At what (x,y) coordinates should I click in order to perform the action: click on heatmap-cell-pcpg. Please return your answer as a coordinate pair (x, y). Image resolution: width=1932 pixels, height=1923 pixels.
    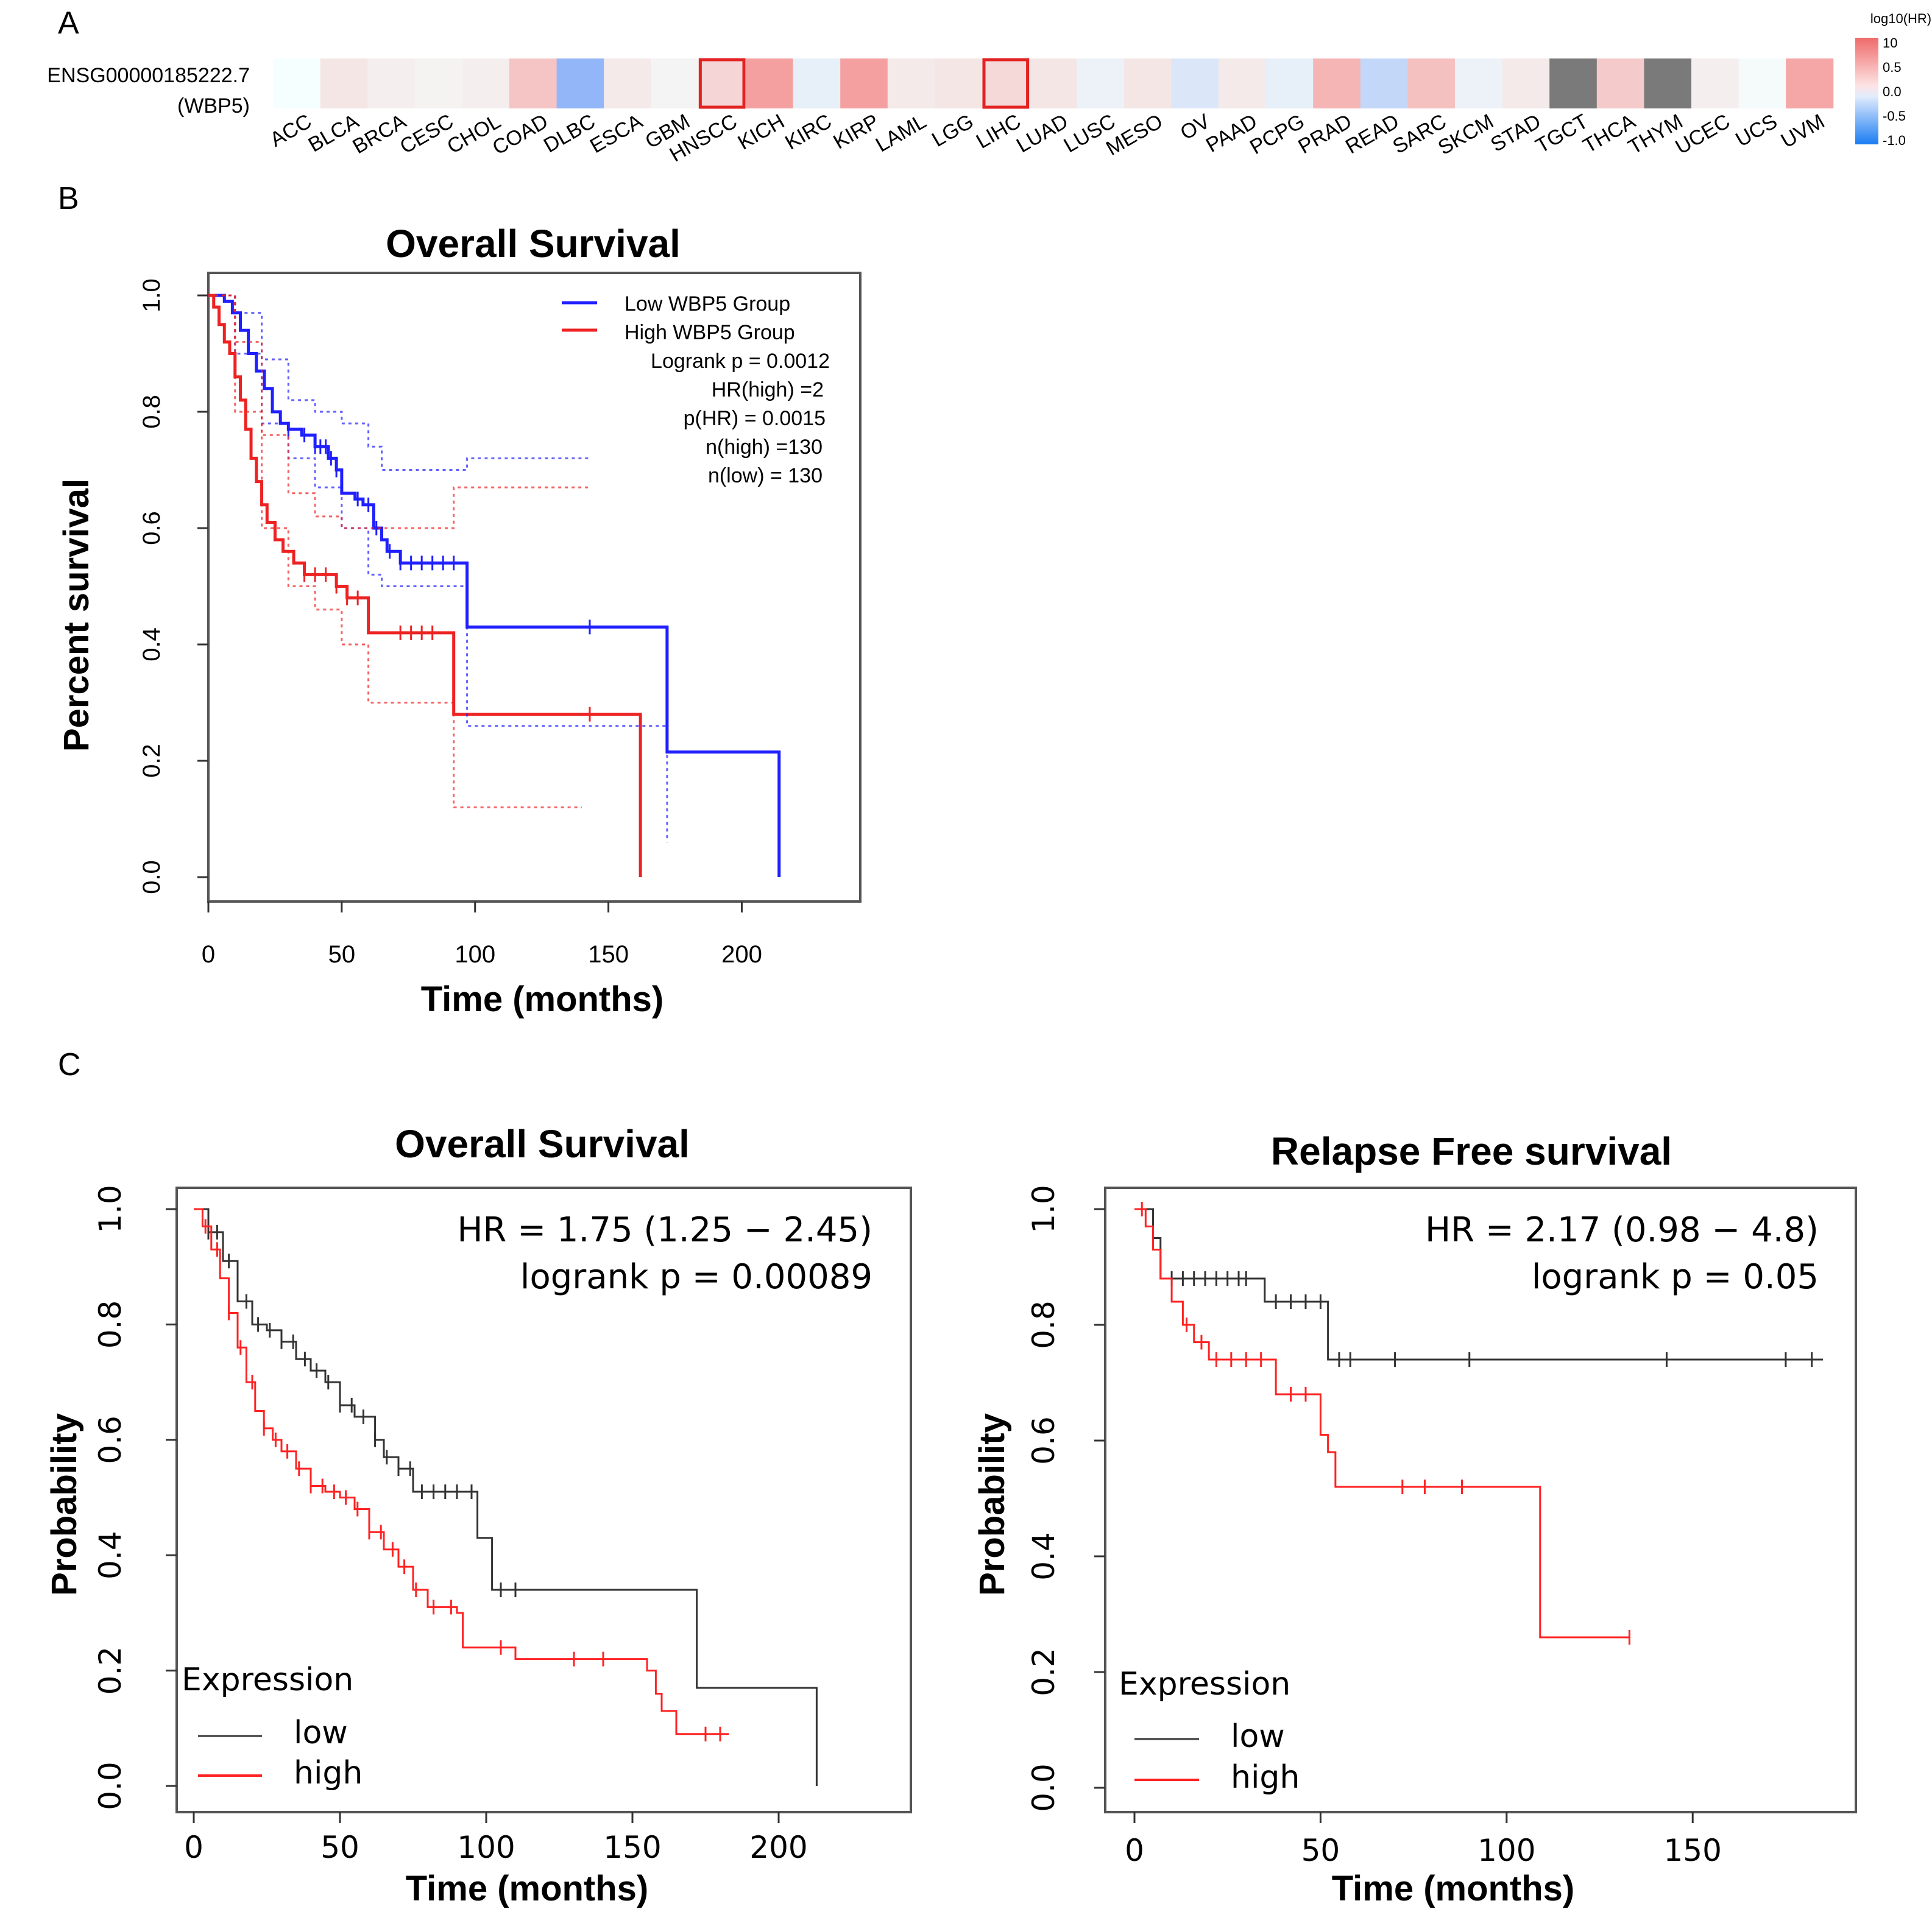
    Looking at the image, I should click on (1289, 83).